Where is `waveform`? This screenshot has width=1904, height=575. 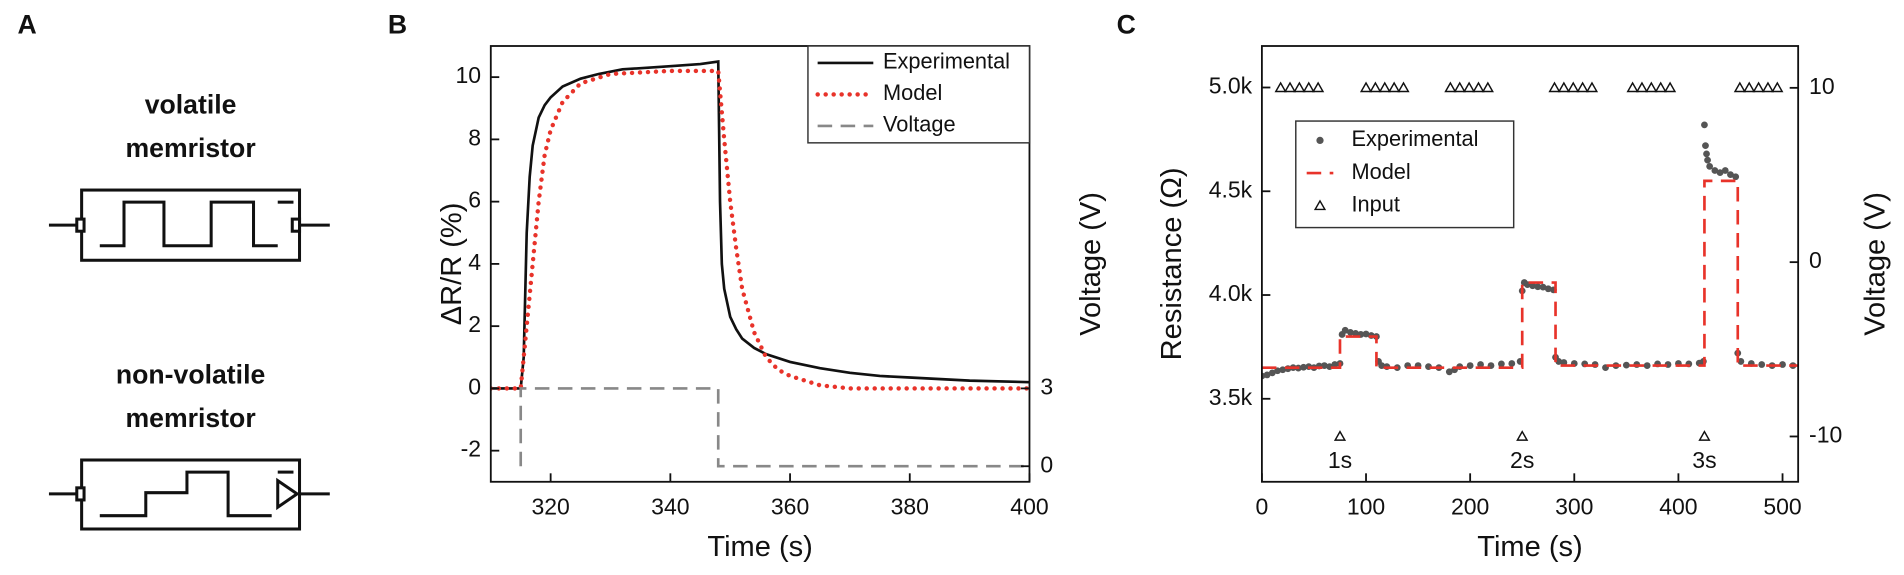 waveform is located at coordinates (188, 224).